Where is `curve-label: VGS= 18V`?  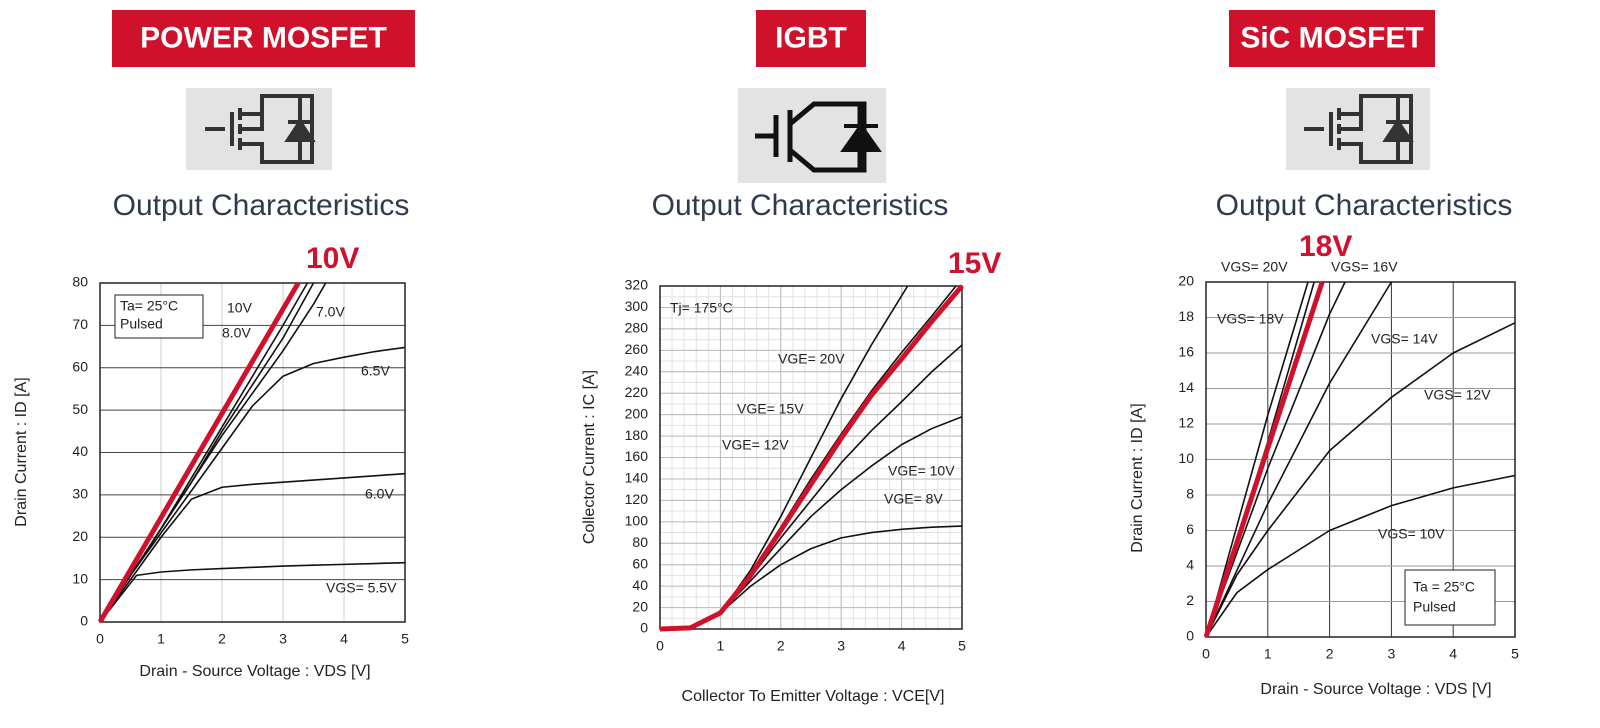 curve-label: VGS= 18V is located at coordinates (1250, 319).